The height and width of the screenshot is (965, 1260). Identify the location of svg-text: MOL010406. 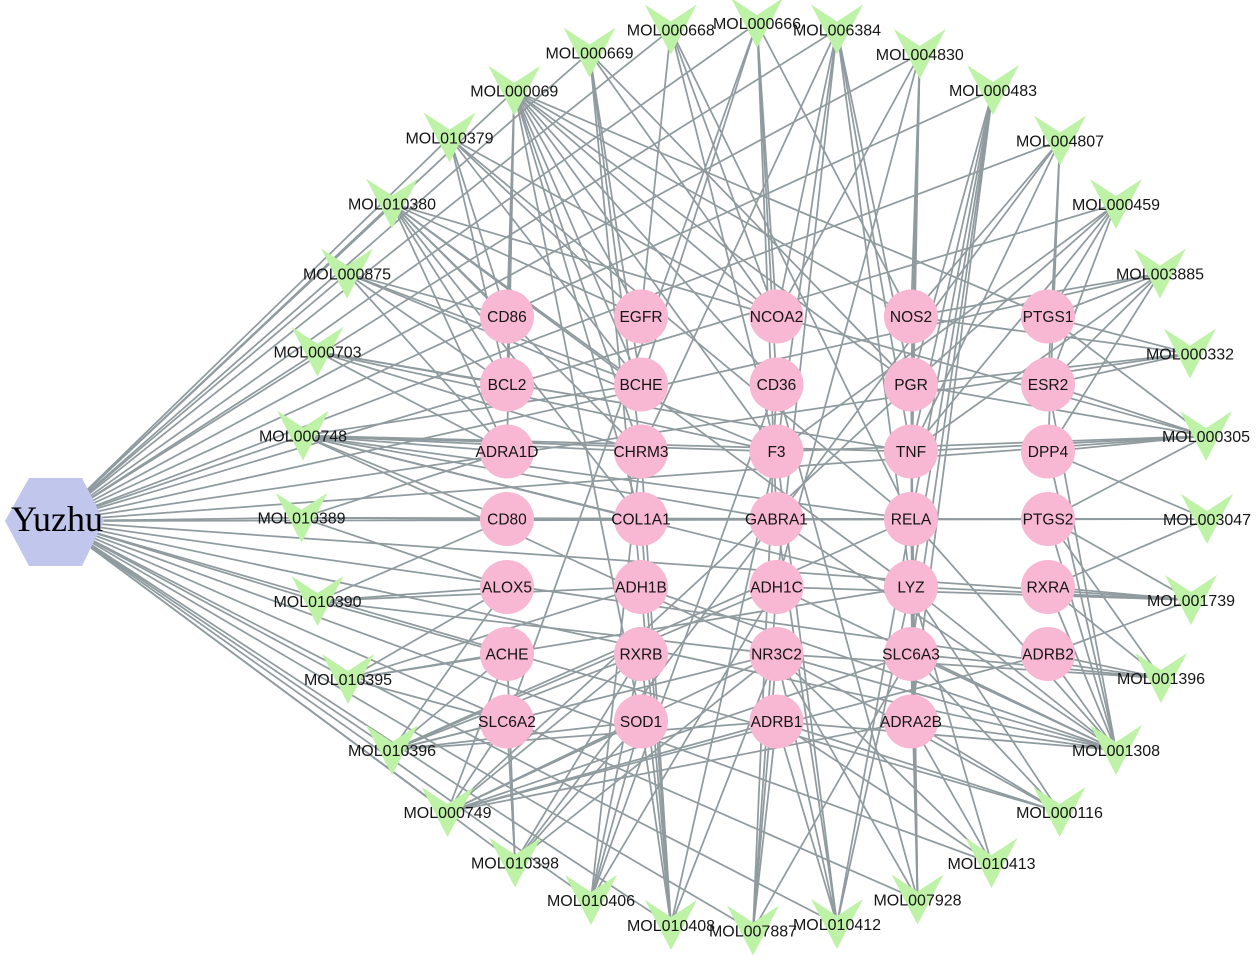
(591, 901).